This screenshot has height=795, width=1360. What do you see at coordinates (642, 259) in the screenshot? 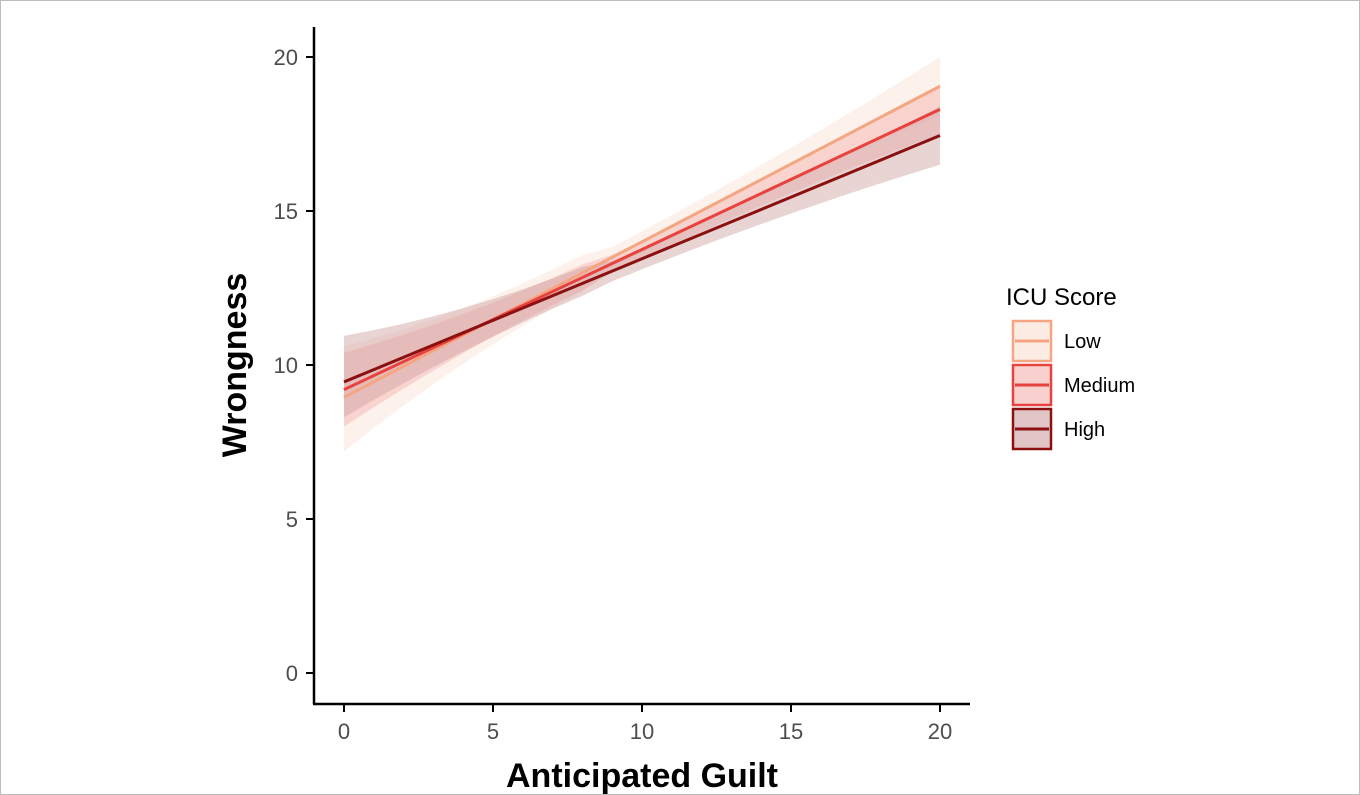
I see `line-high` at bounding box center [642, 259].